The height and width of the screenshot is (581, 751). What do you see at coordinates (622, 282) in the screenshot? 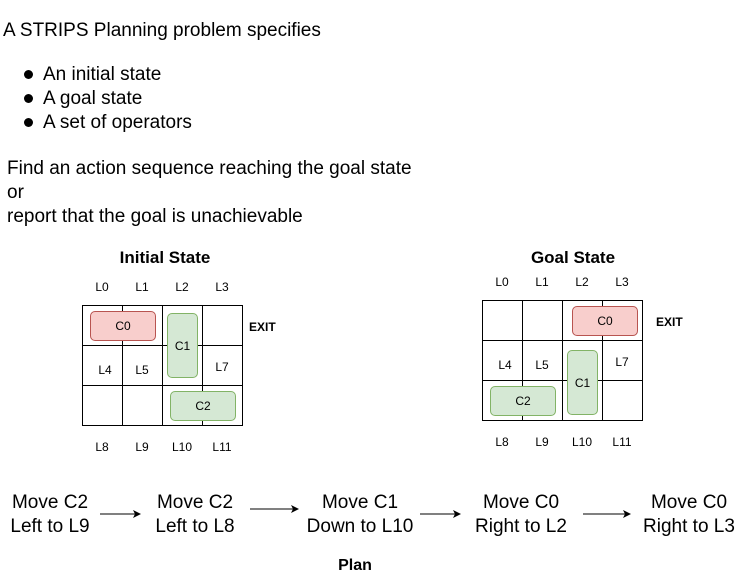
I see `goal-label-l3: L3` at bounding box center [622, 282].